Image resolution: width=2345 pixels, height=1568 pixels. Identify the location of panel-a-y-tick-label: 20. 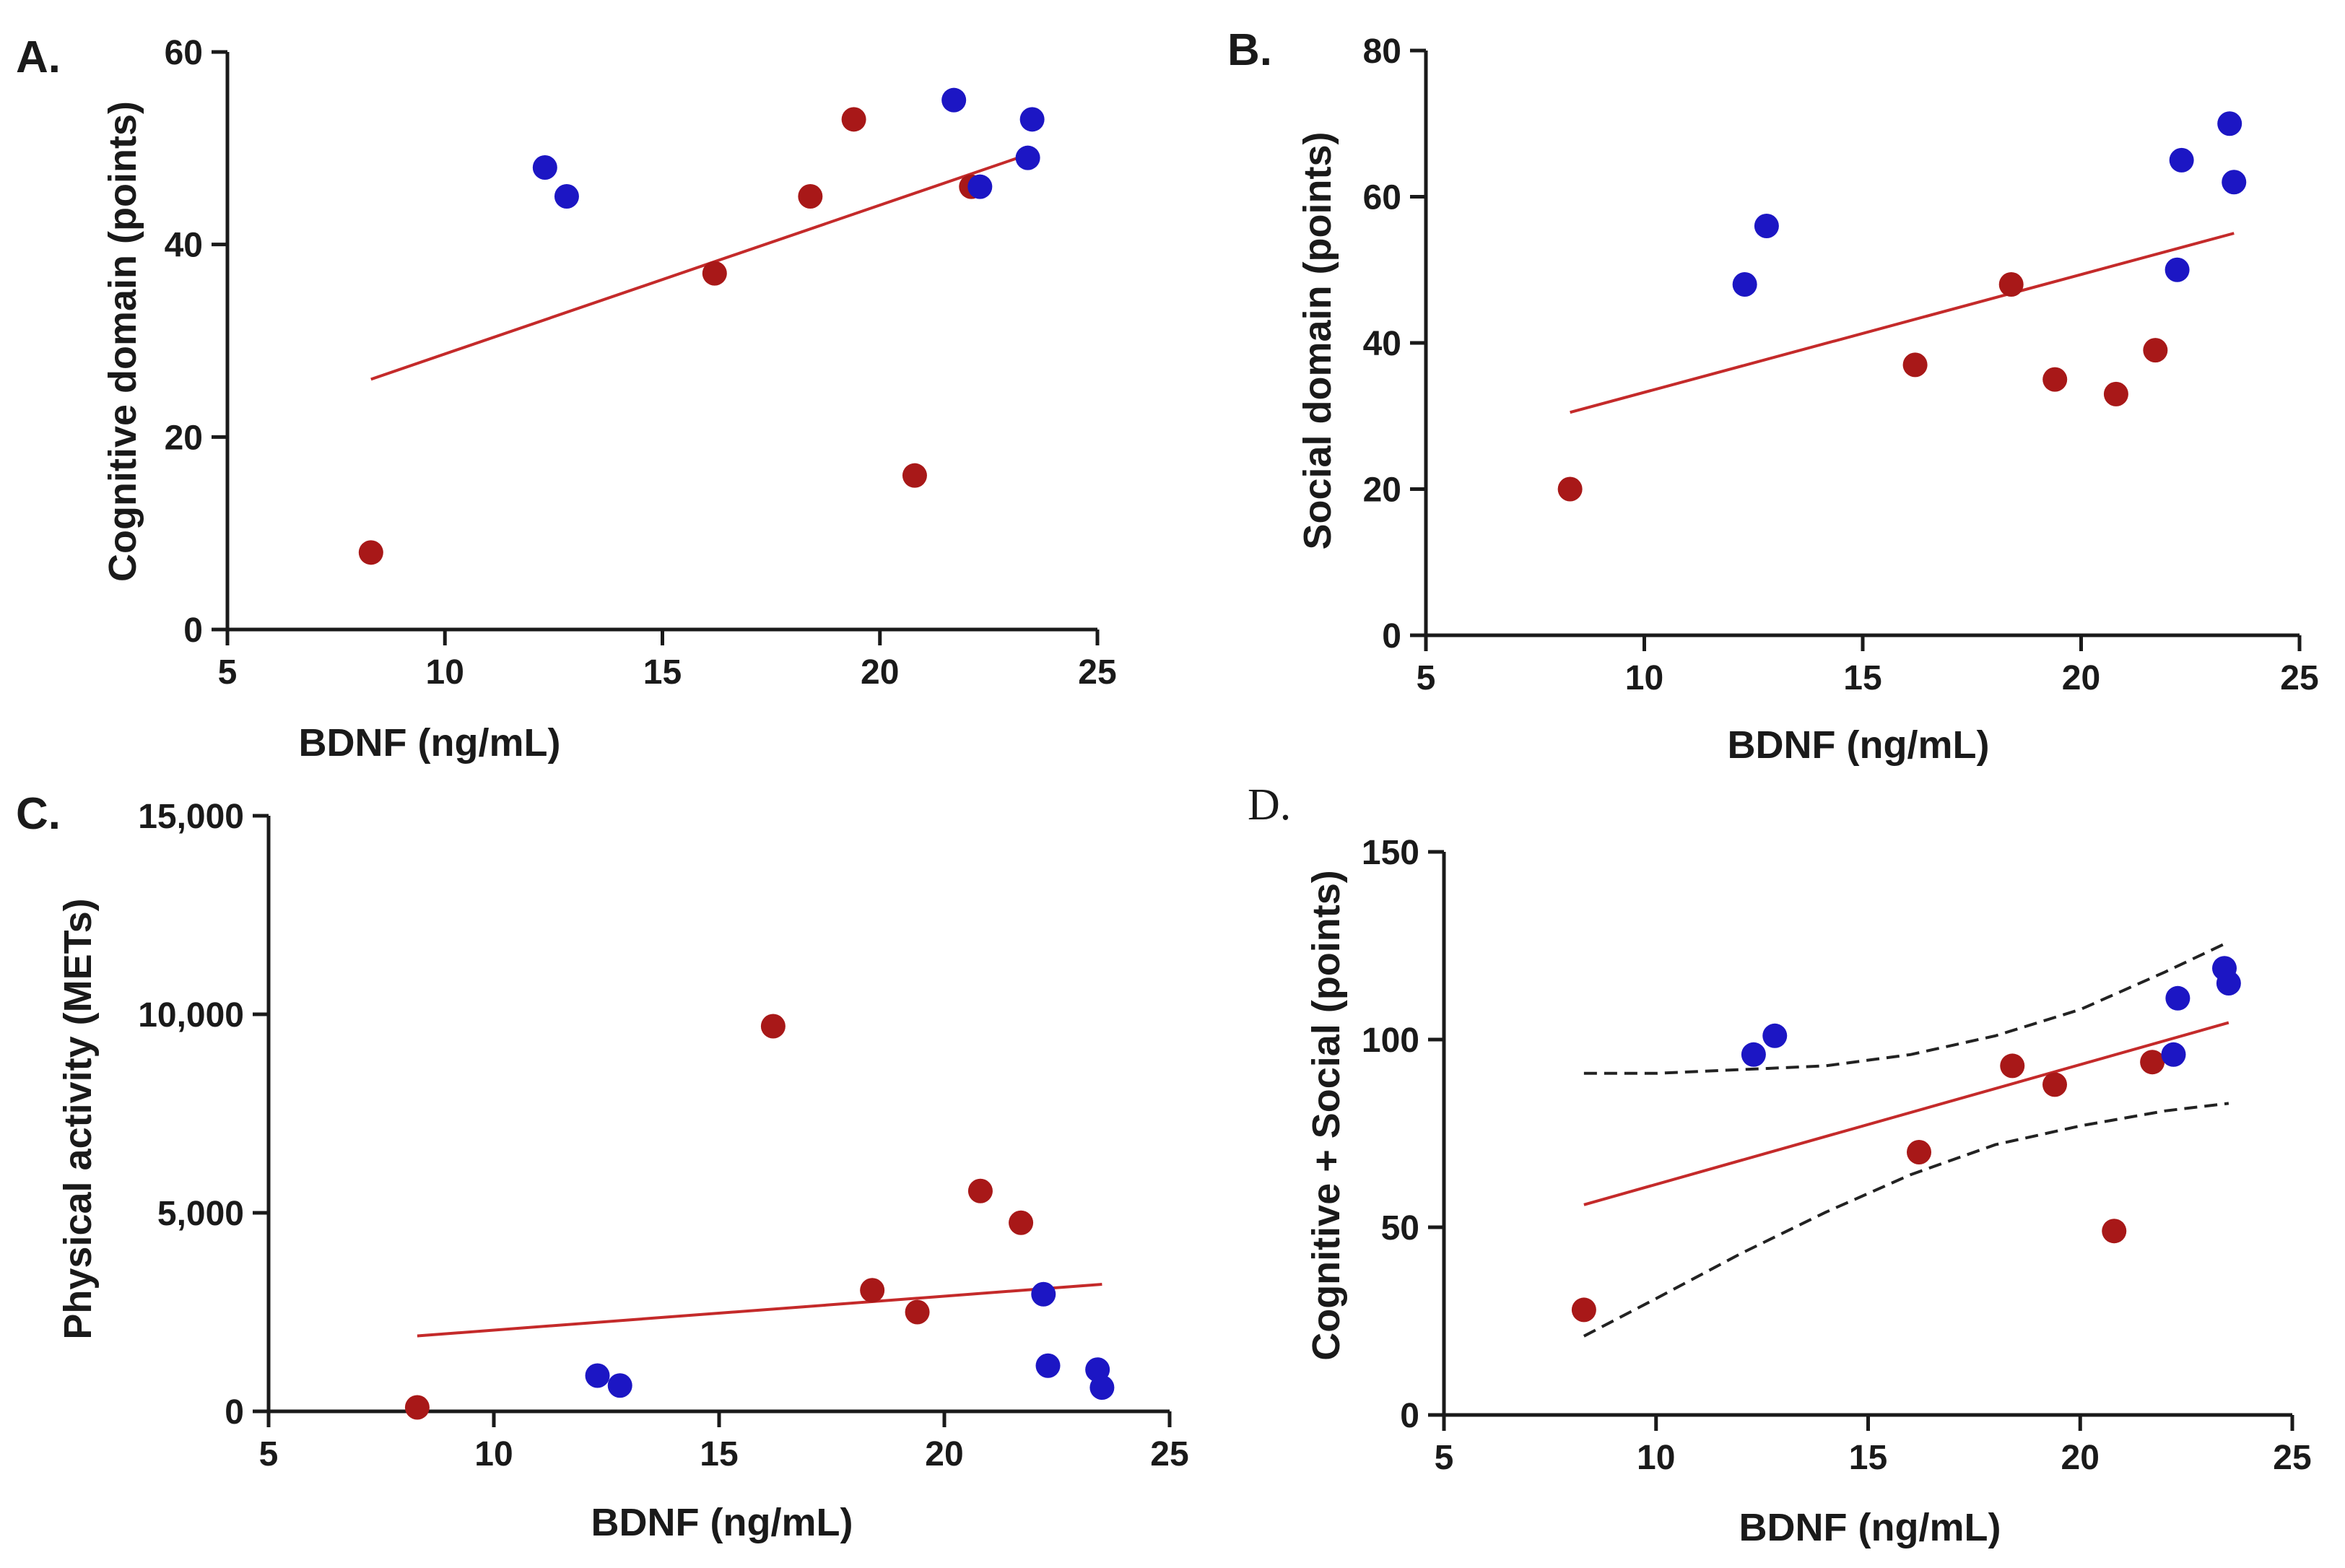
(184, 438).